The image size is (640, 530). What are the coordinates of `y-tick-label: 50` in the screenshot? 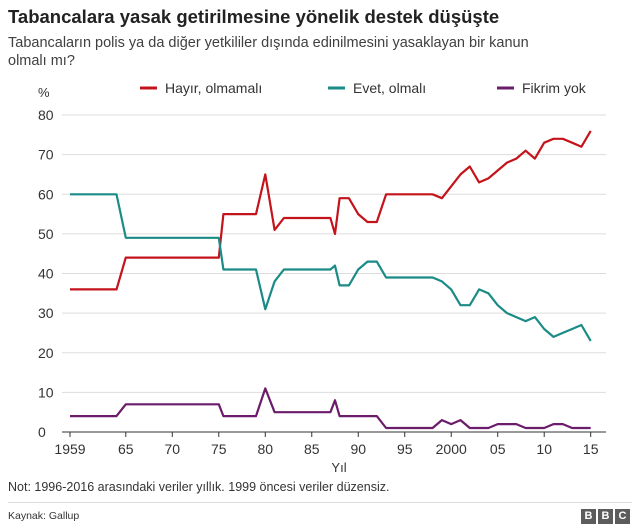 It's located at (46, 234).